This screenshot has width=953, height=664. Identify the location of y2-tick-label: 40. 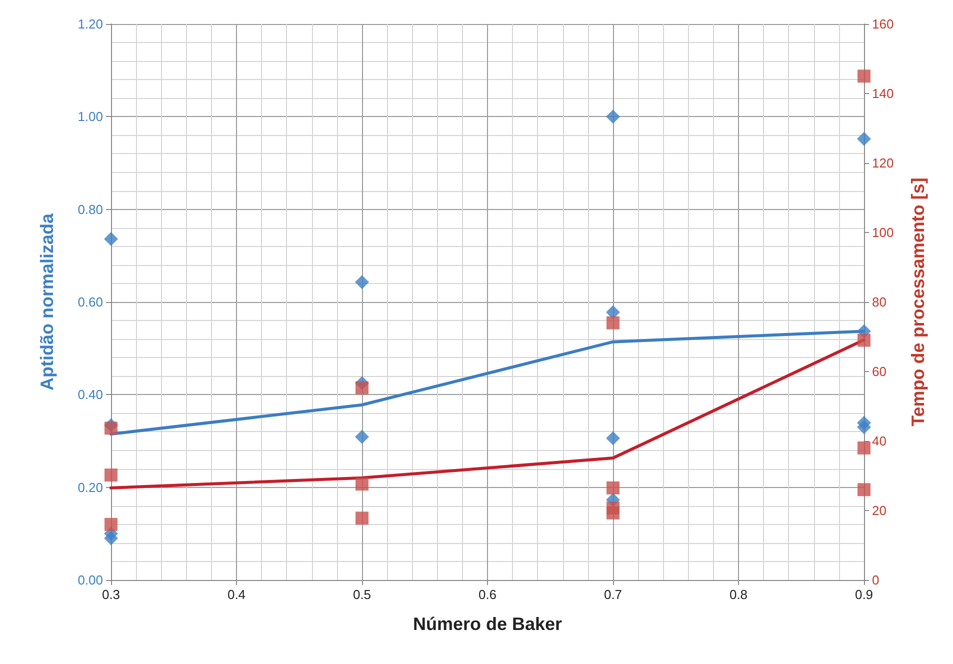
(879, 441).